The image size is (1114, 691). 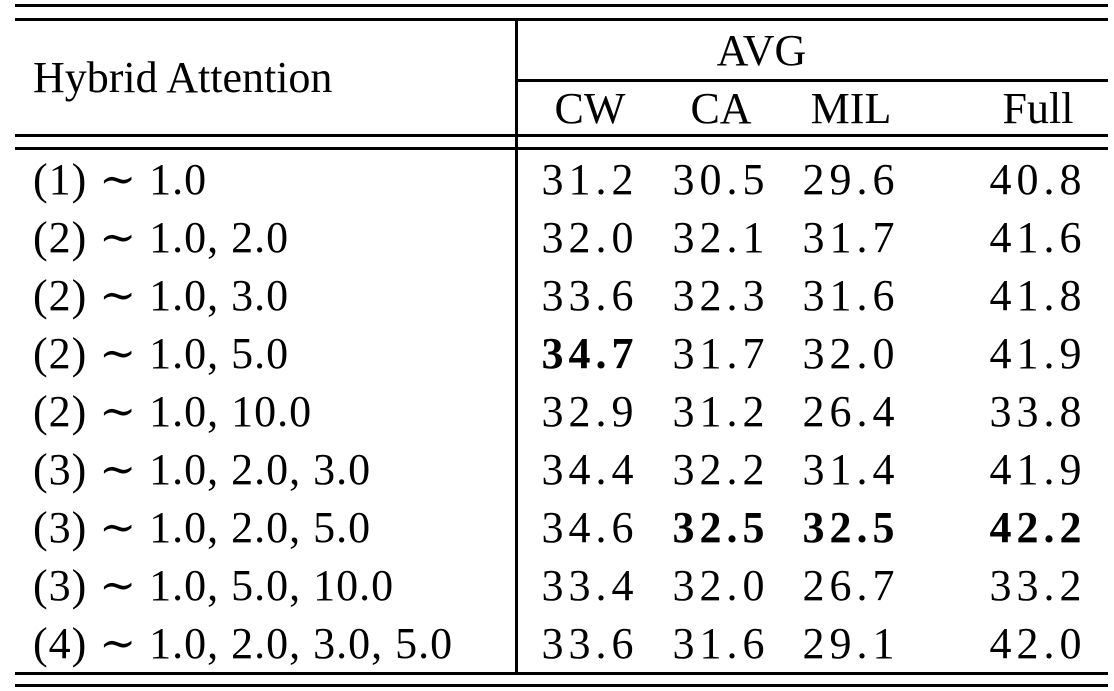 What do you see at coordinates (202, 527) in the screenshot?
I see `row-label: (3) ∼ 1.0, 2.0, 5.0` at bounding box center [202, 527].